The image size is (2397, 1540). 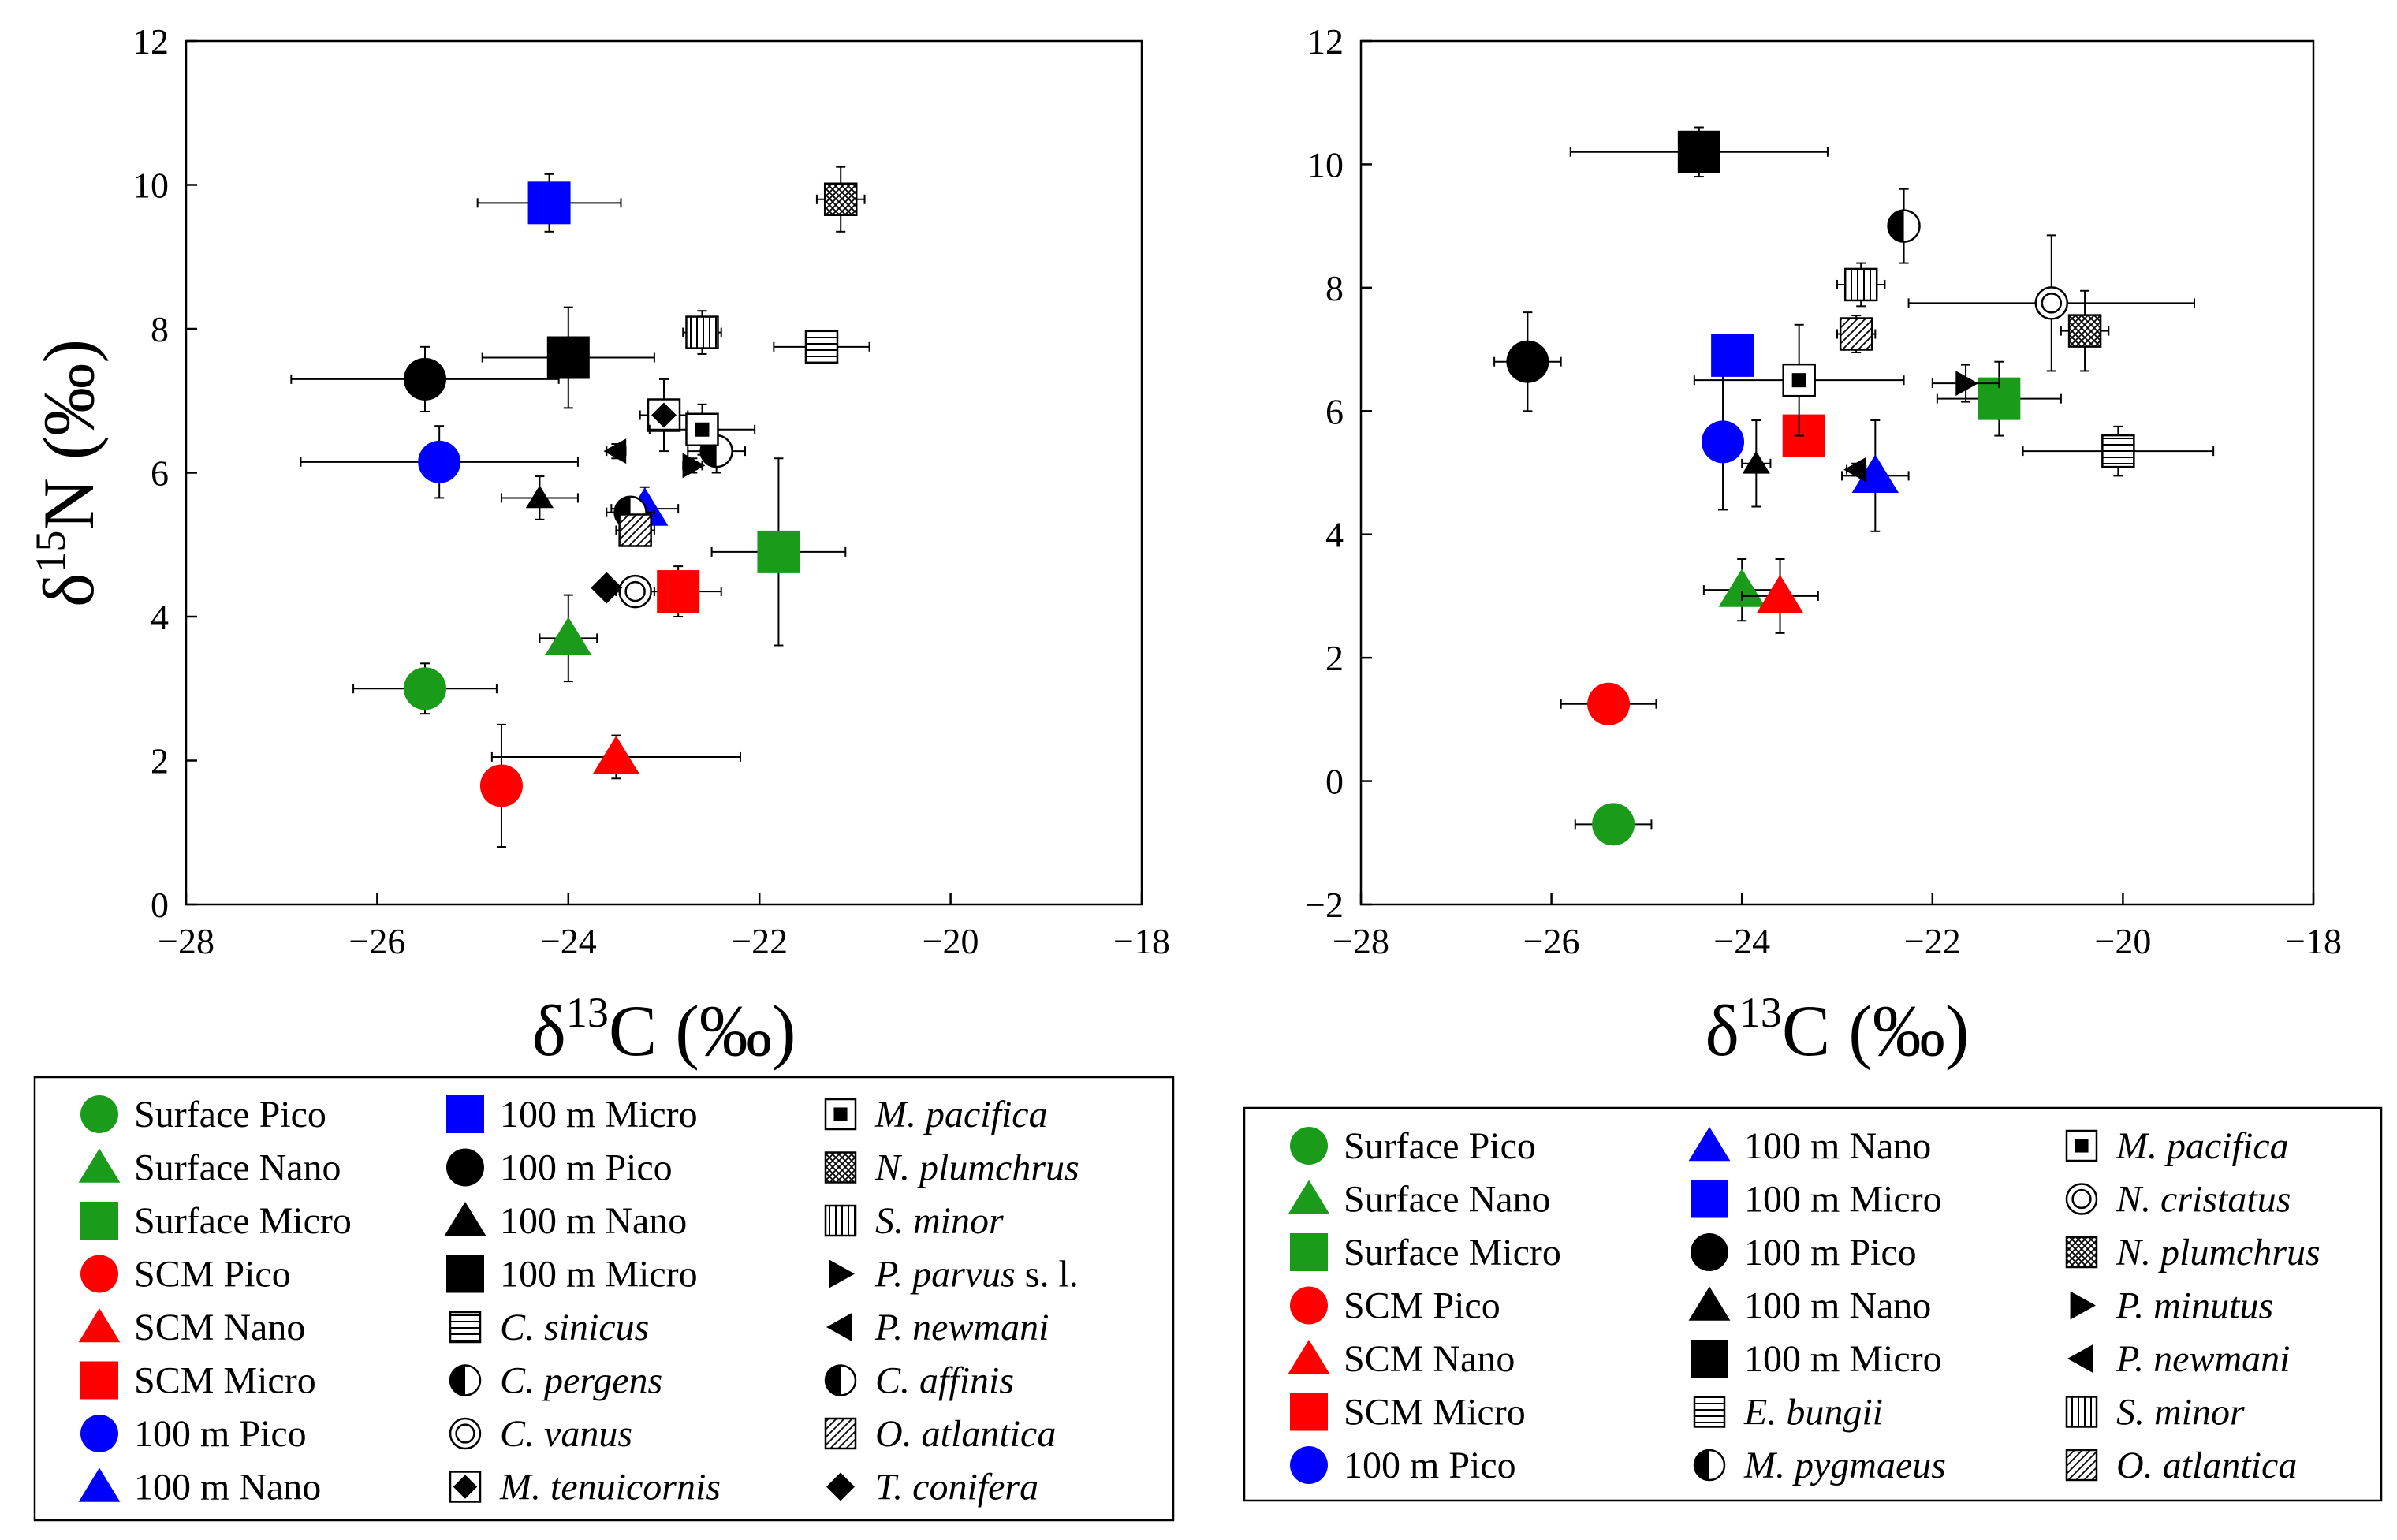 What do you see at coordinates (574, 1327) in the screenshot?
I see `legend-label: C. sinicus` at bounding box center [574, 1327].